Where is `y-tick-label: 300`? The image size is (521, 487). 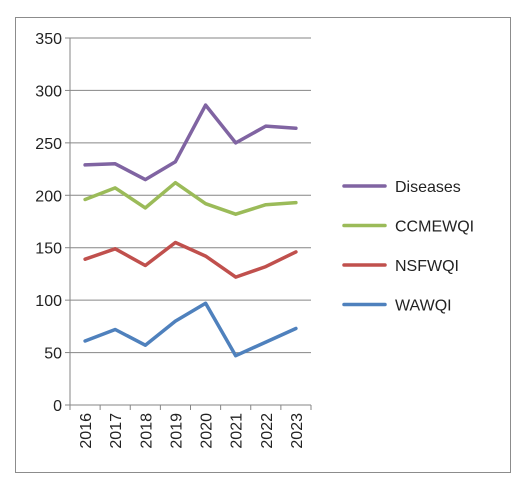 y-tick-label: 300 is located at coordinates (48, 91).